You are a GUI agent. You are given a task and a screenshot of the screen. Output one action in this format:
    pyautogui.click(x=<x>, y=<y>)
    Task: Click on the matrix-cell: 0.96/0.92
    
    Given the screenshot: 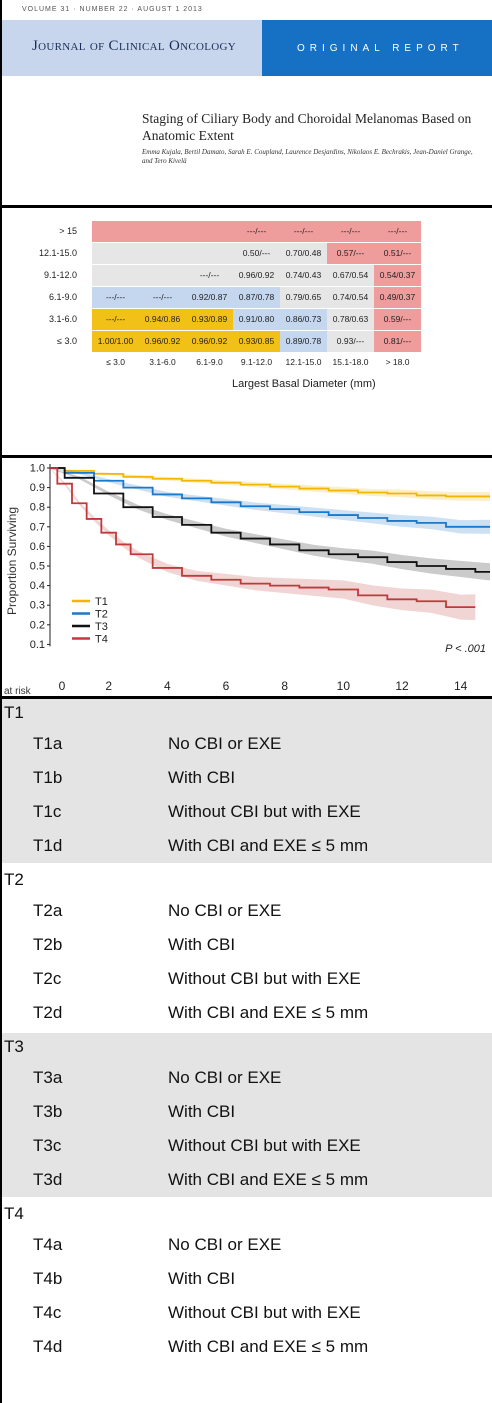 What is the action you would take?
    pyautogui.click(x=162, y=341)
    